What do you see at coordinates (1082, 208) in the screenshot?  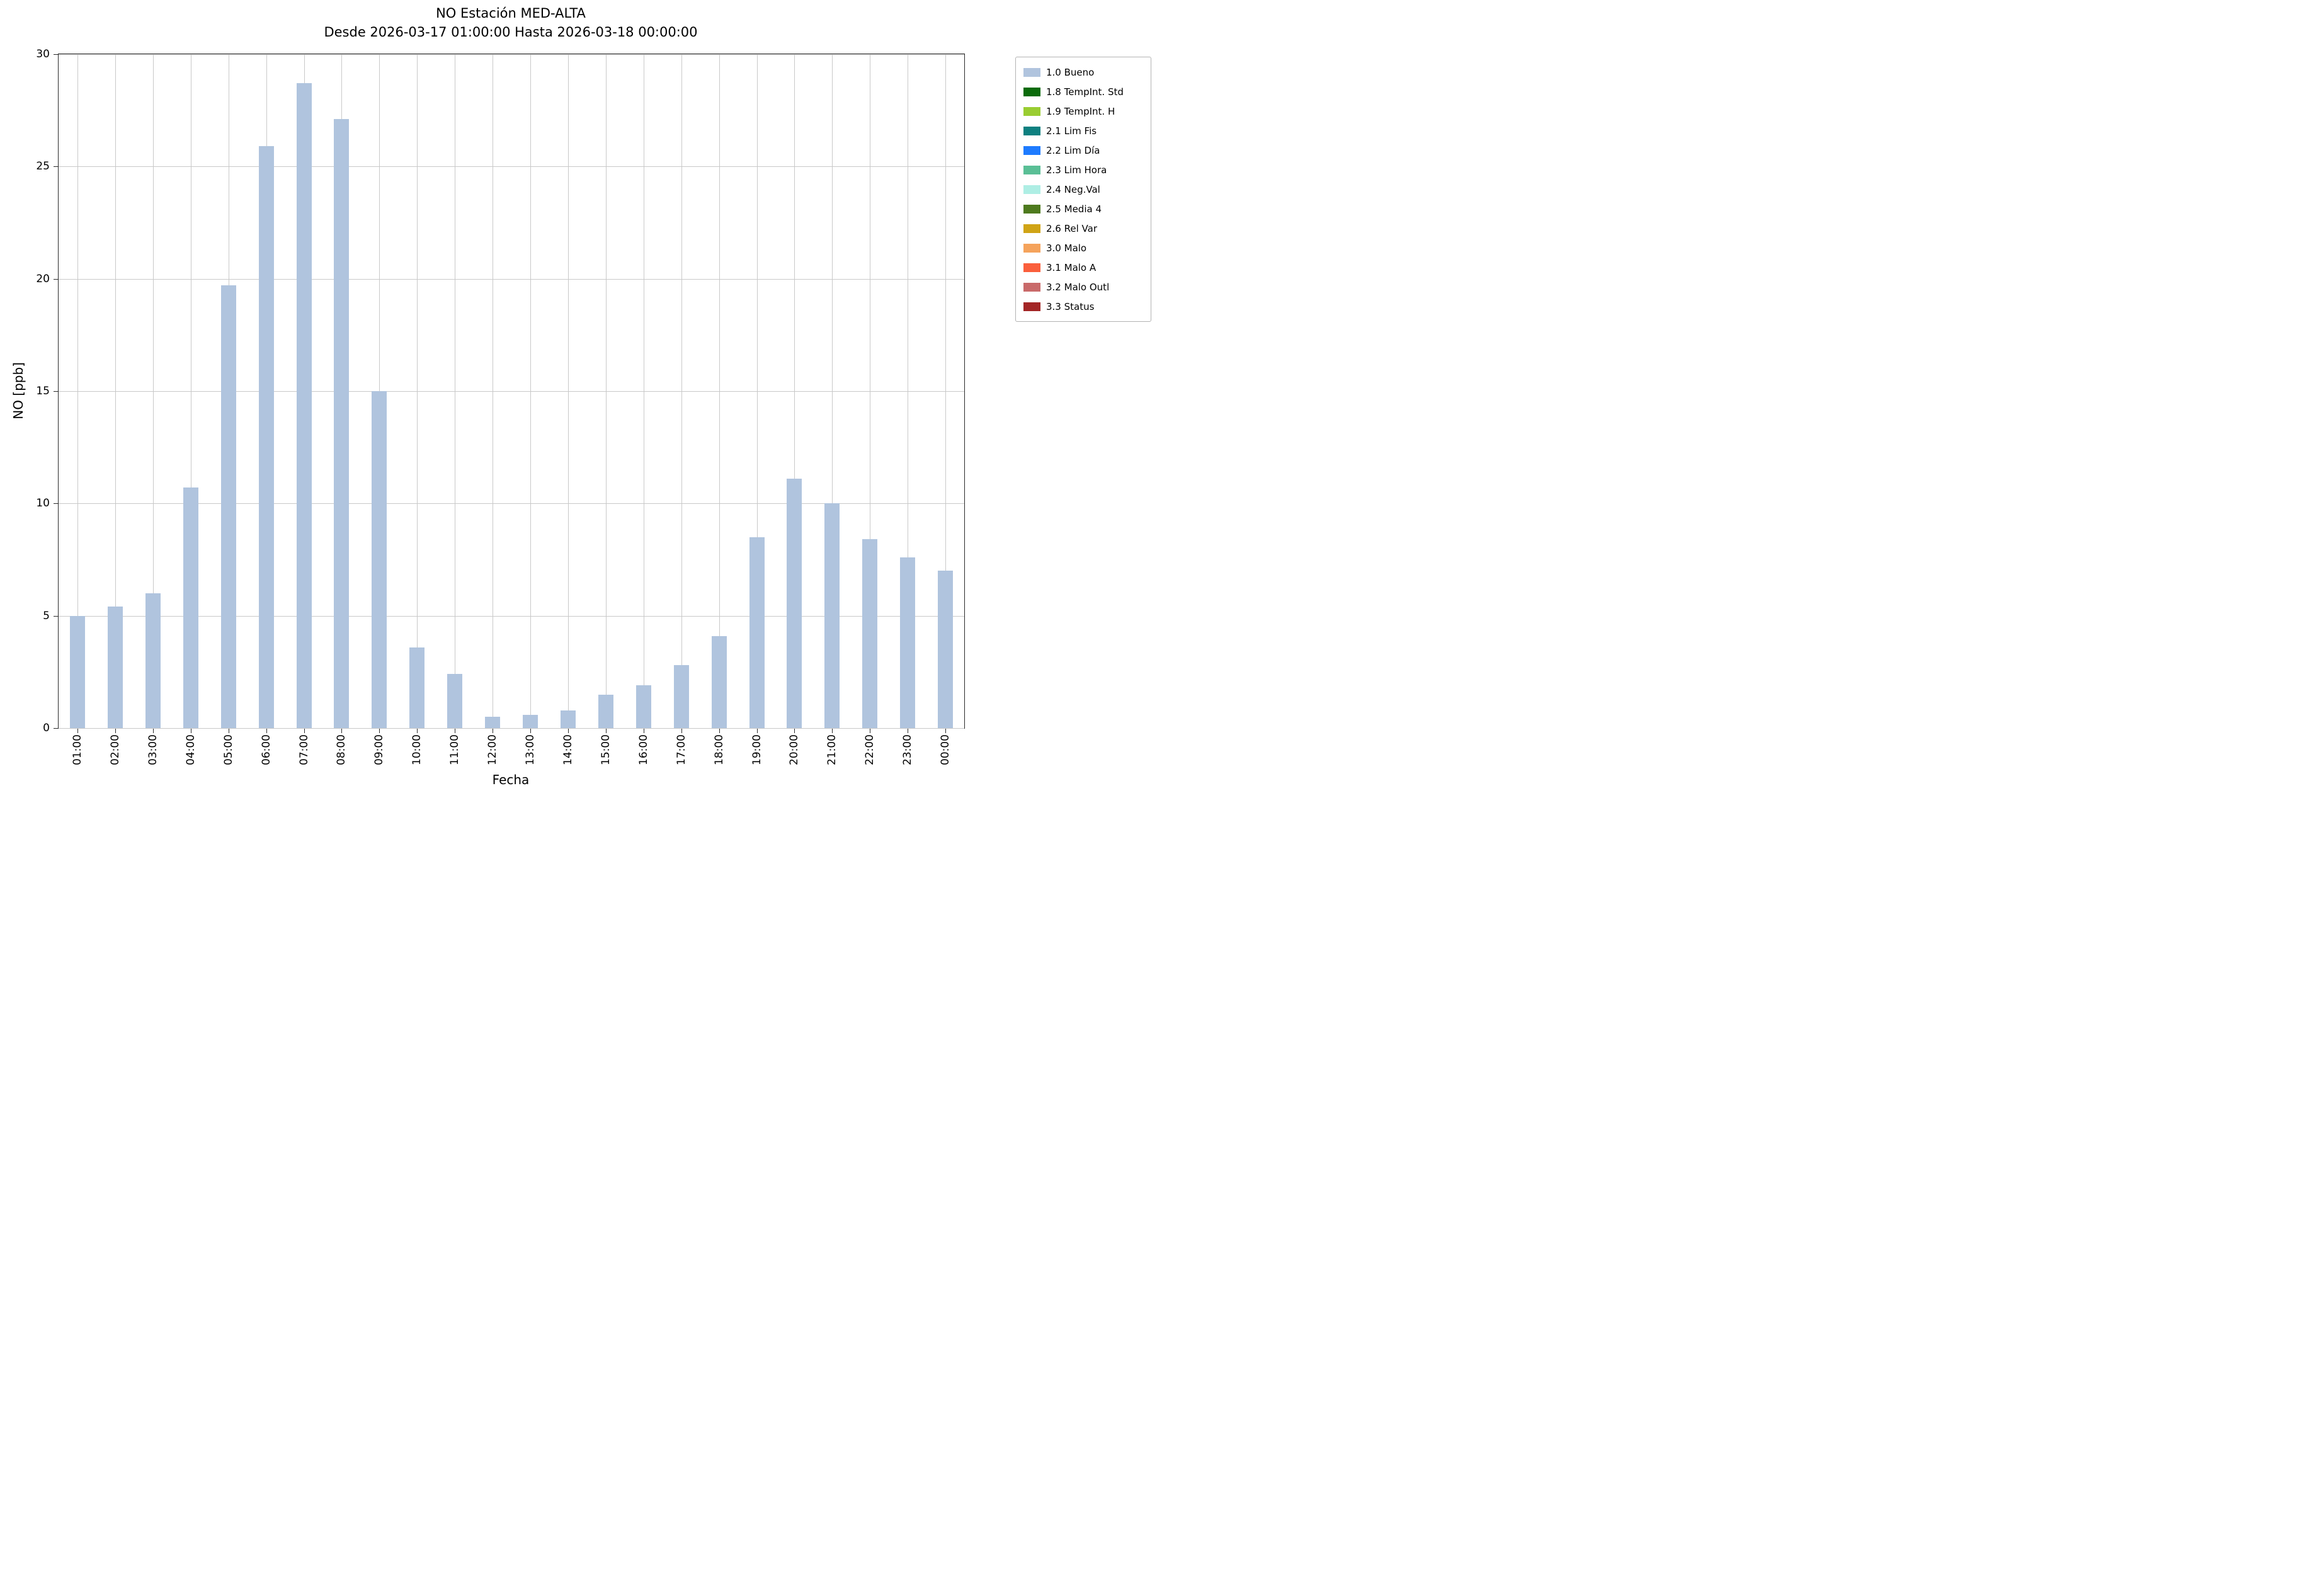 I see `legend-item: 2.5 Media 4` at bounding box center [1082, 208].